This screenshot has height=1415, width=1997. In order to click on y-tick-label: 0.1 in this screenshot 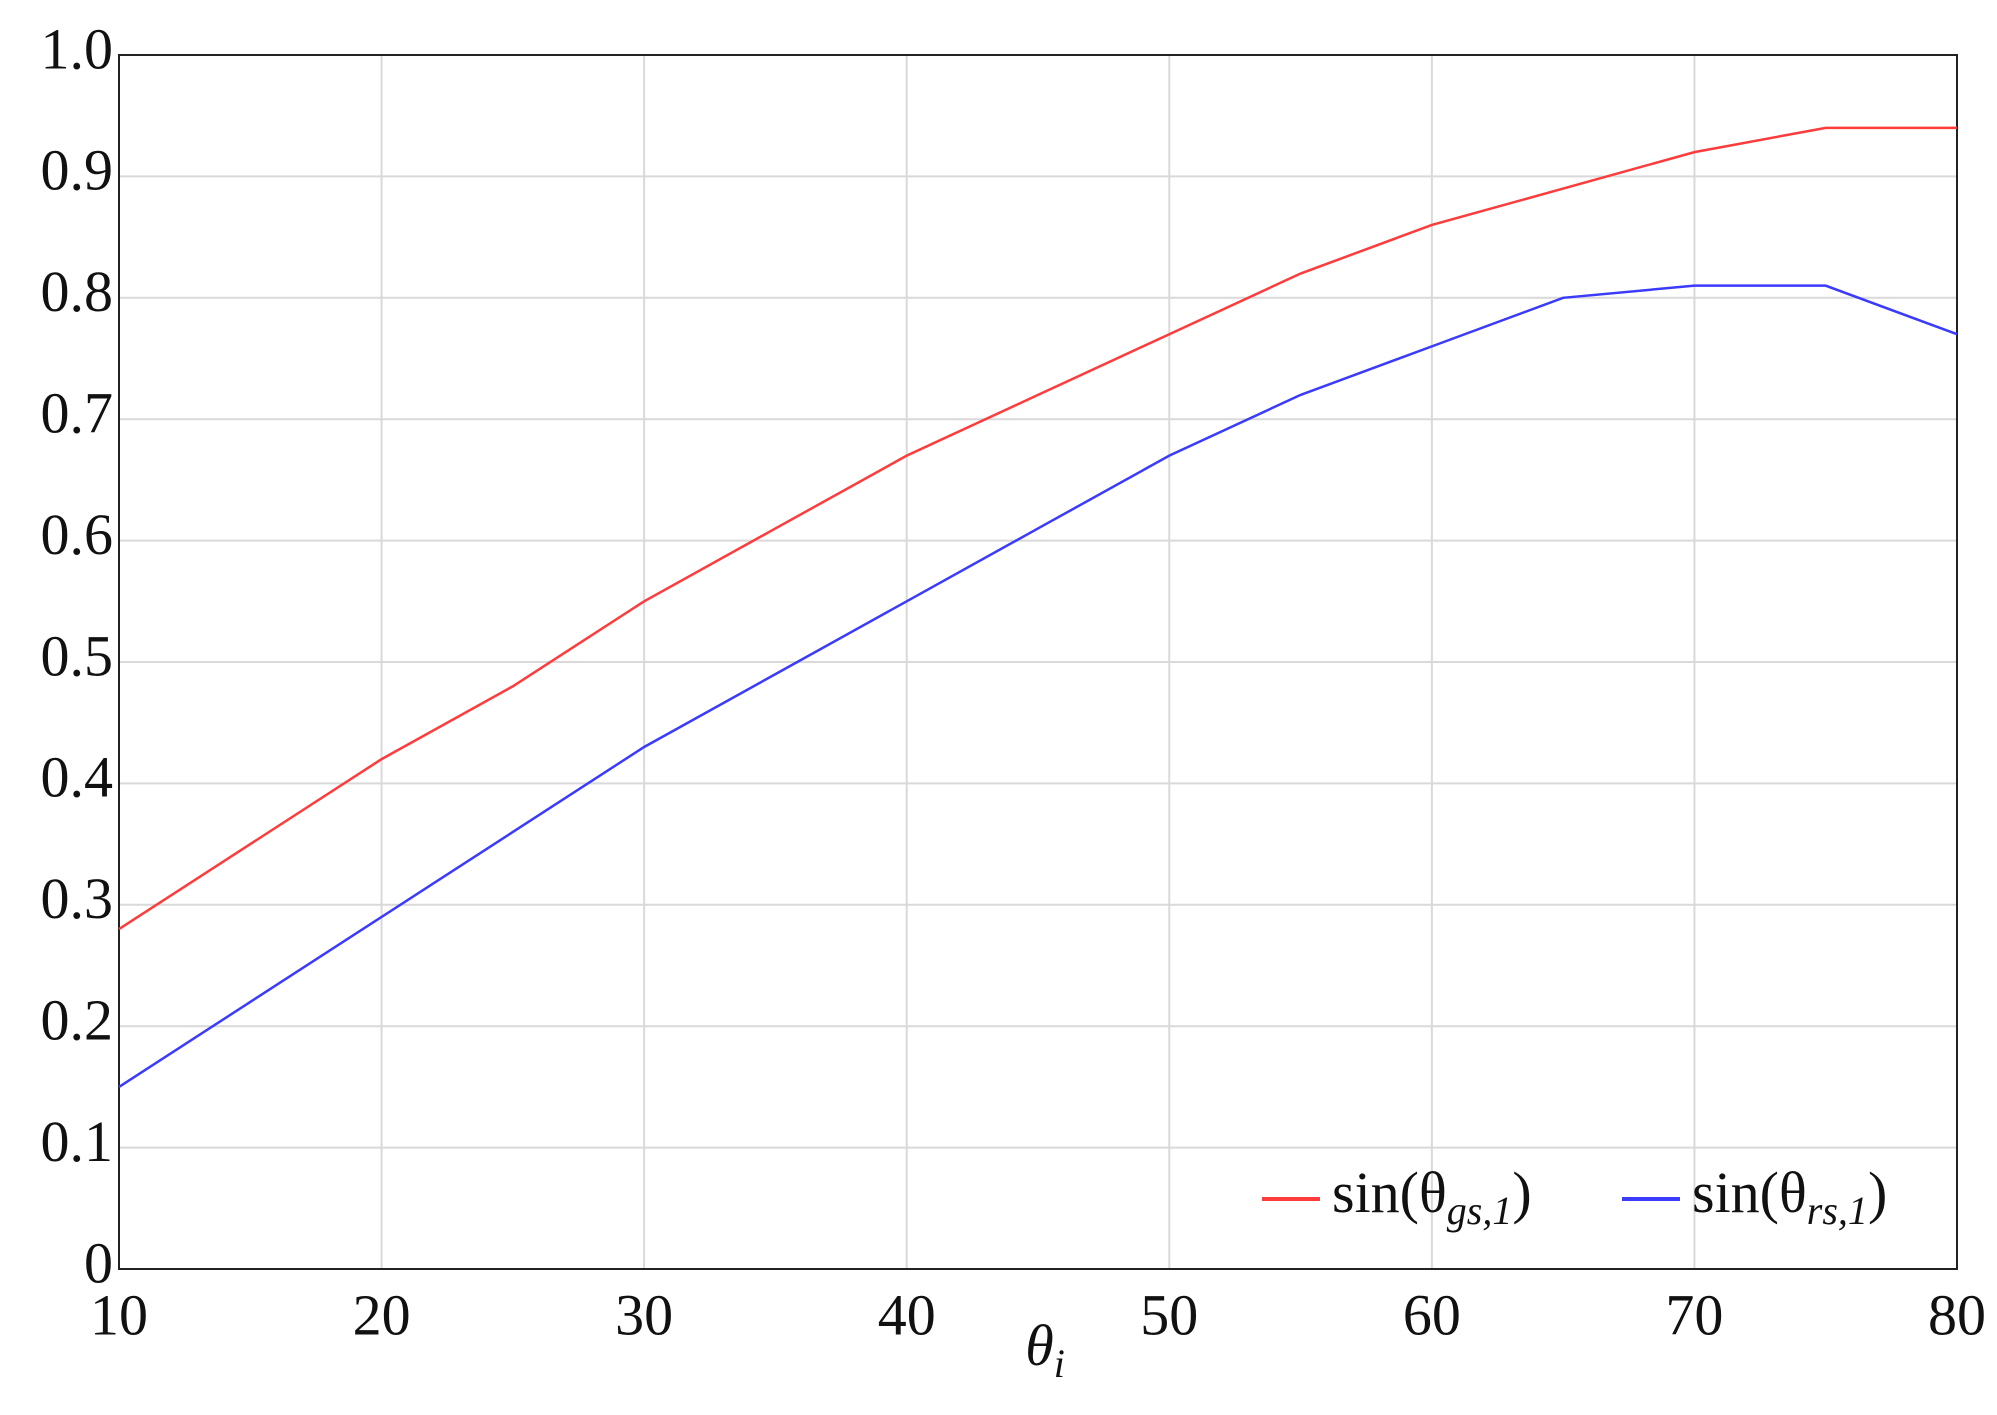, I will do `click(77, 1141)`.